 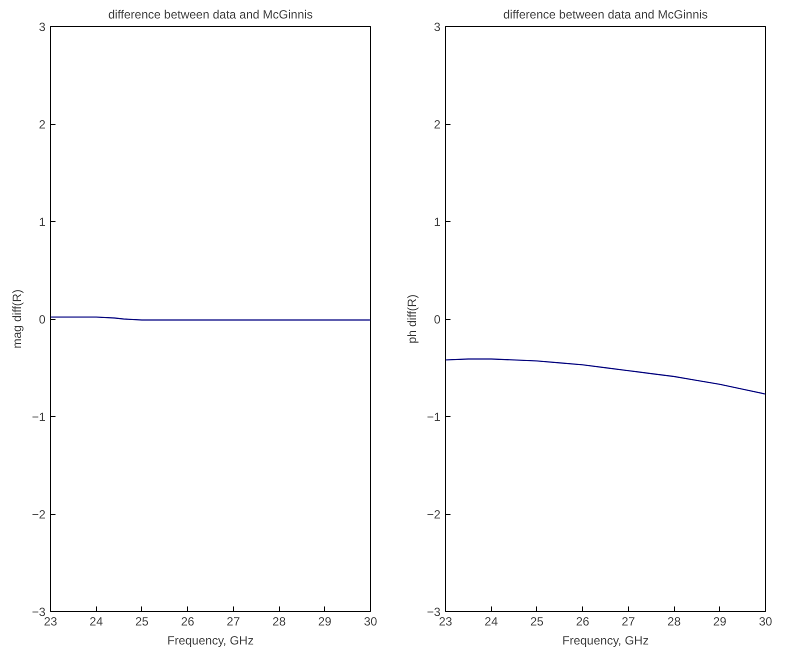 I want to click on y-axis-title: ph diff(R), so click(x=411, y=319).